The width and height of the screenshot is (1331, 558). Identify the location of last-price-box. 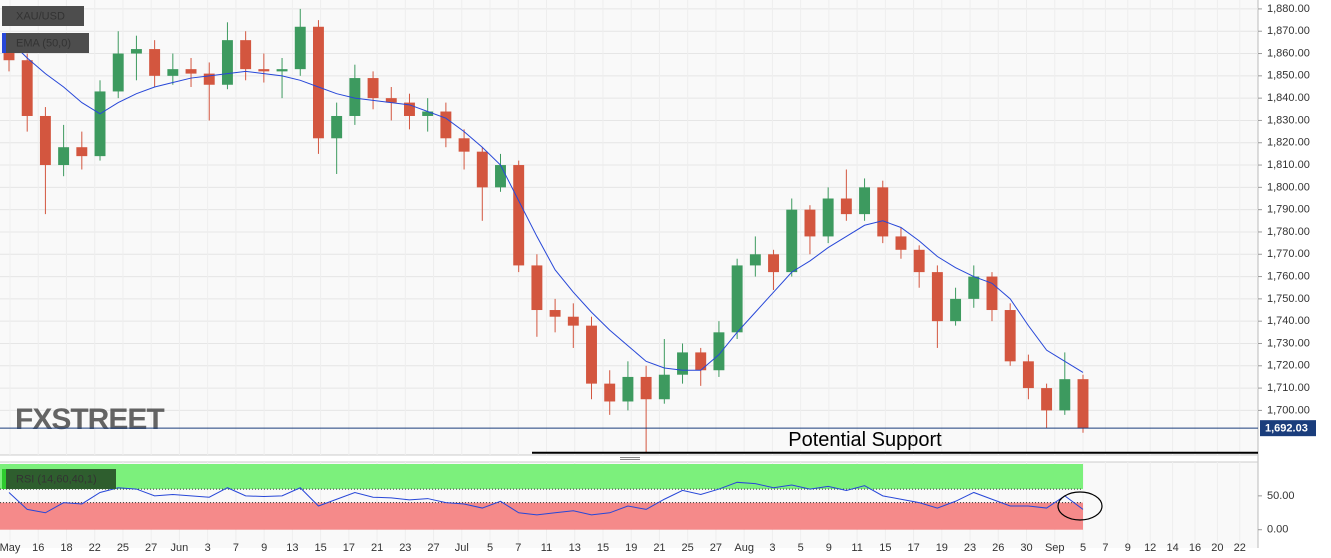
(1288, 428).